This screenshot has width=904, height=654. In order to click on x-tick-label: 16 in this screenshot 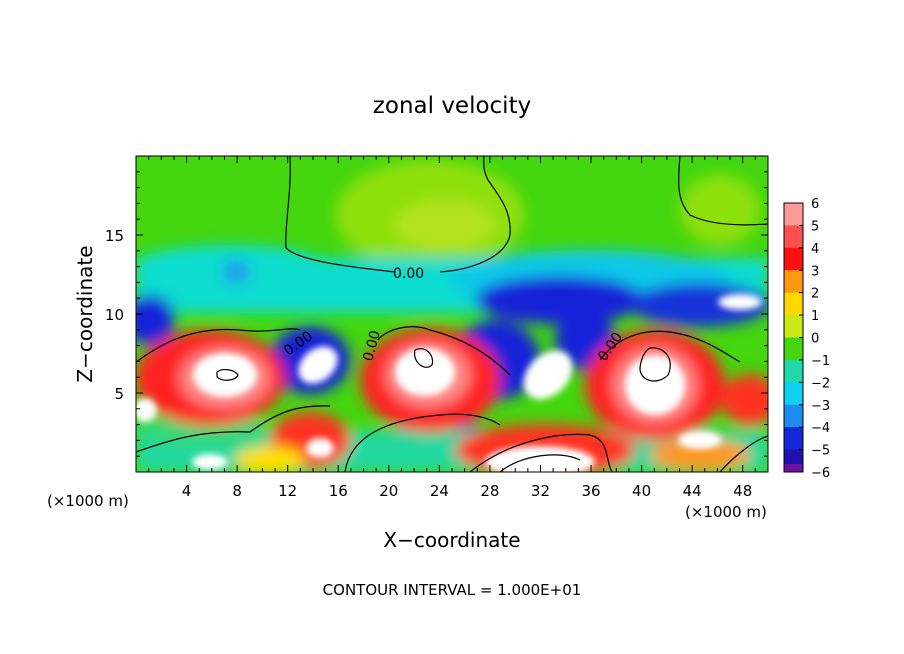, I will do `click(338, 491)`.